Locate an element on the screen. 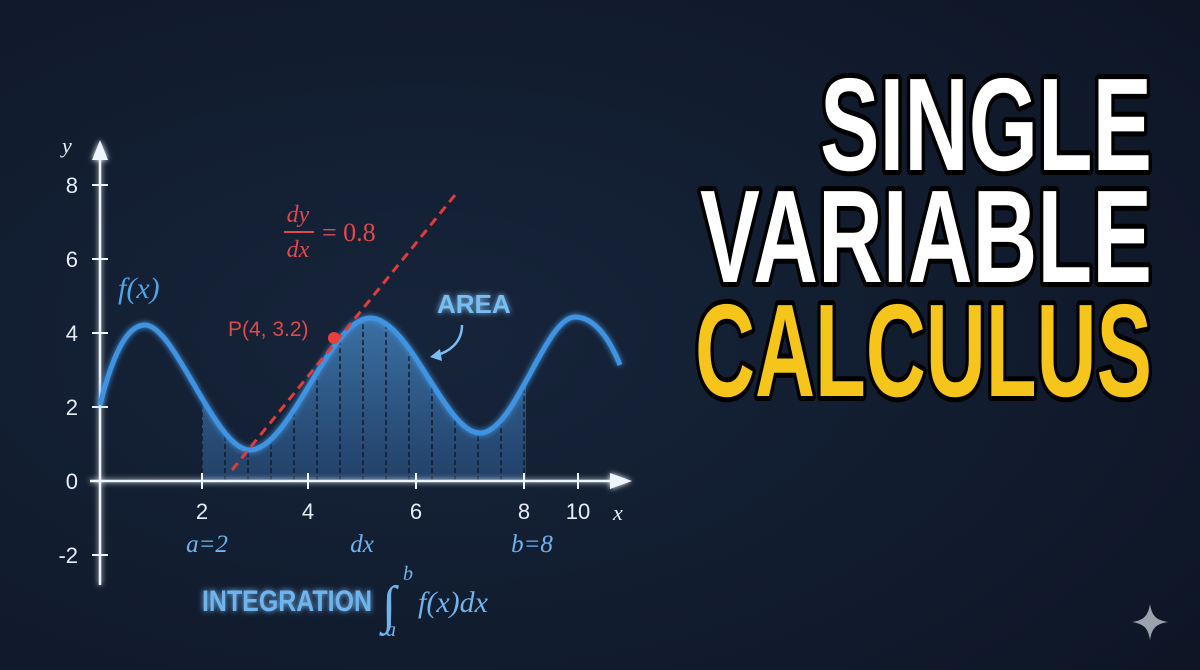 The height and width of the screenshot is (670, 1200). point-label: P(4, 3.2) is located at coordinates (268, 329).